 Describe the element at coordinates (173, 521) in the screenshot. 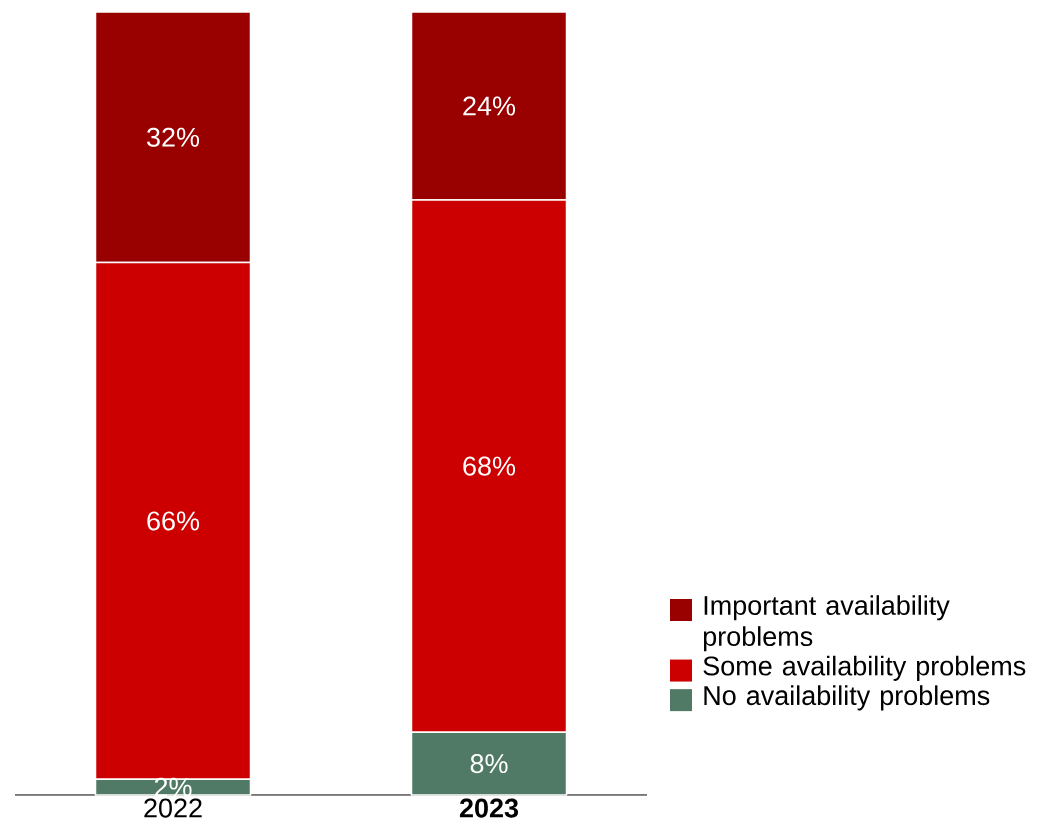

I see `data-label: 66%` at that location.